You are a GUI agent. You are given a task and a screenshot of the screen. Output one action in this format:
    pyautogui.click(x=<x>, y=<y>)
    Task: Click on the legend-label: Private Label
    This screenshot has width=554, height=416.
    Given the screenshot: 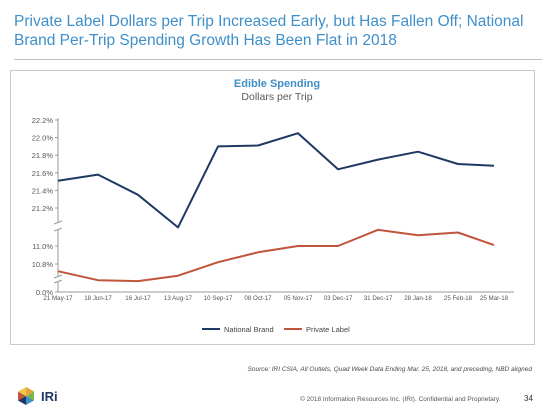 What is the action you would take?
    pyautogui.click(x=328, y=329)
    